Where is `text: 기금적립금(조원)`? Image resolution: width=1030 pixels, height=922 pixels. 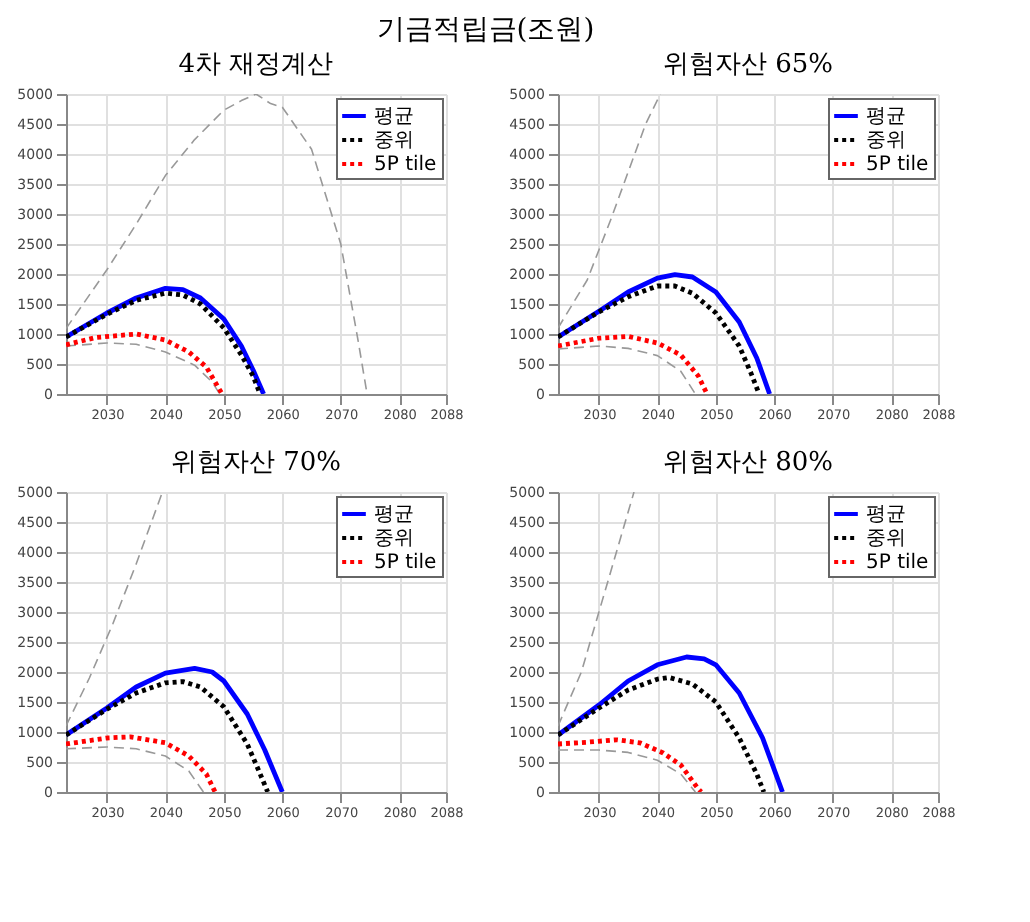
text: 기금적립금(조원) is located at coordinates (485, 30).